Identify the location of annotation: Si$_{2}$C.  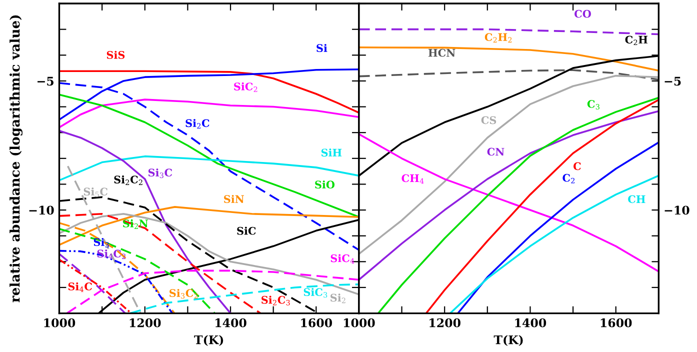
(198, 124).